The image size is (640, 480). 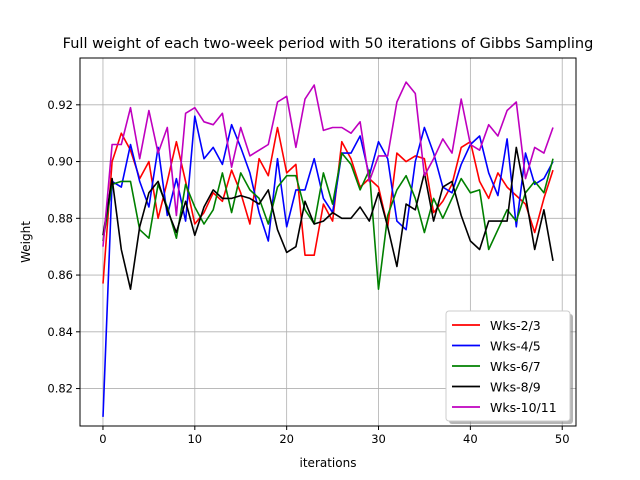 I want to click on y-tick-label: 0.84, so click(x=60, y=332).